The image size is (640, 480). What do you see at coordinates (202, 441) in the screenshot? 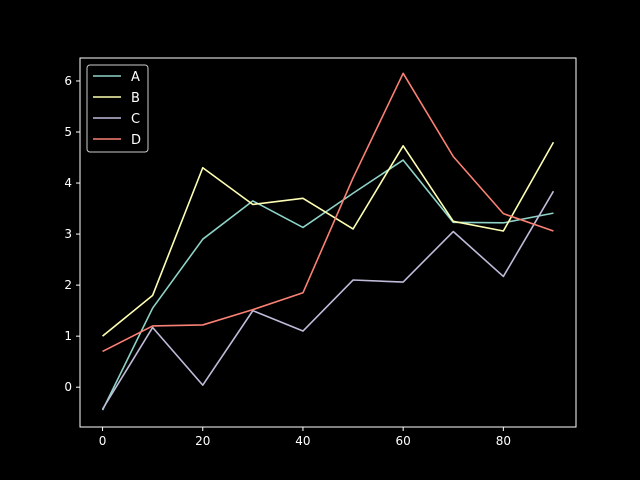
I see `x-tick-label: 20` at bounding box center [202, 441].